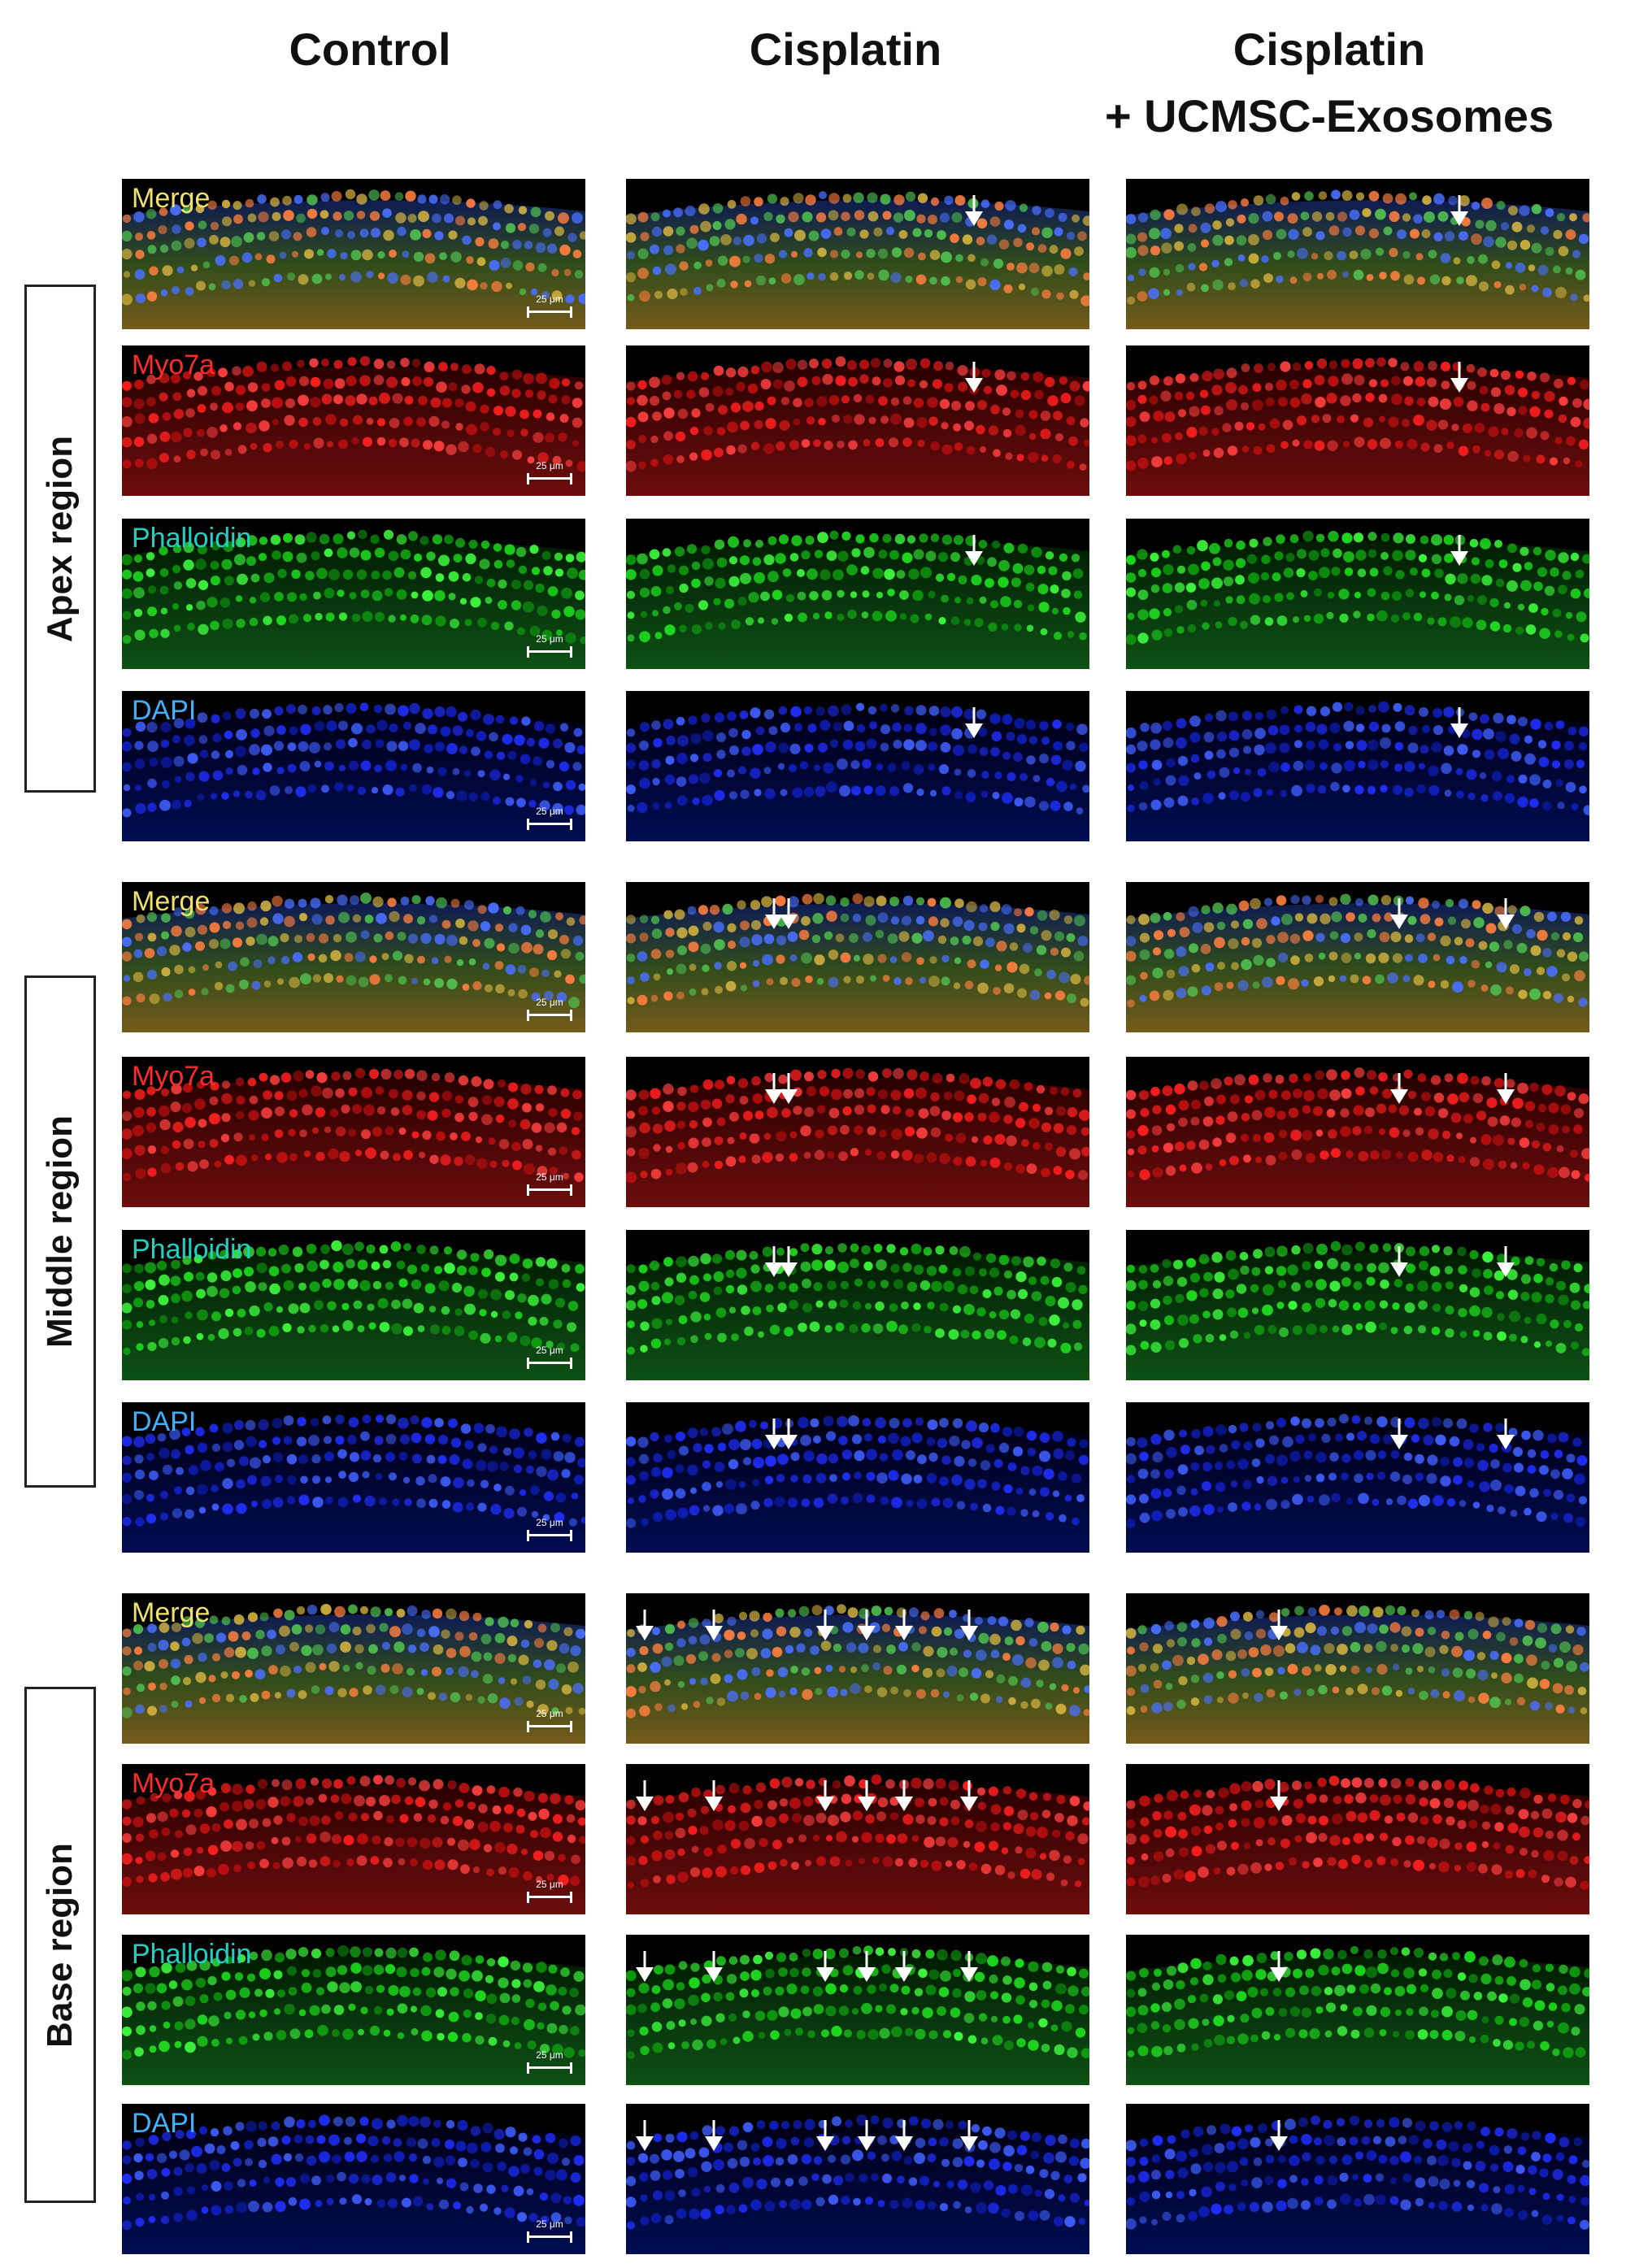 This screenshot has height=2268, width=1626. I want to click on base-dapi-control-channel-label: DAPI, so click(164, 2123).